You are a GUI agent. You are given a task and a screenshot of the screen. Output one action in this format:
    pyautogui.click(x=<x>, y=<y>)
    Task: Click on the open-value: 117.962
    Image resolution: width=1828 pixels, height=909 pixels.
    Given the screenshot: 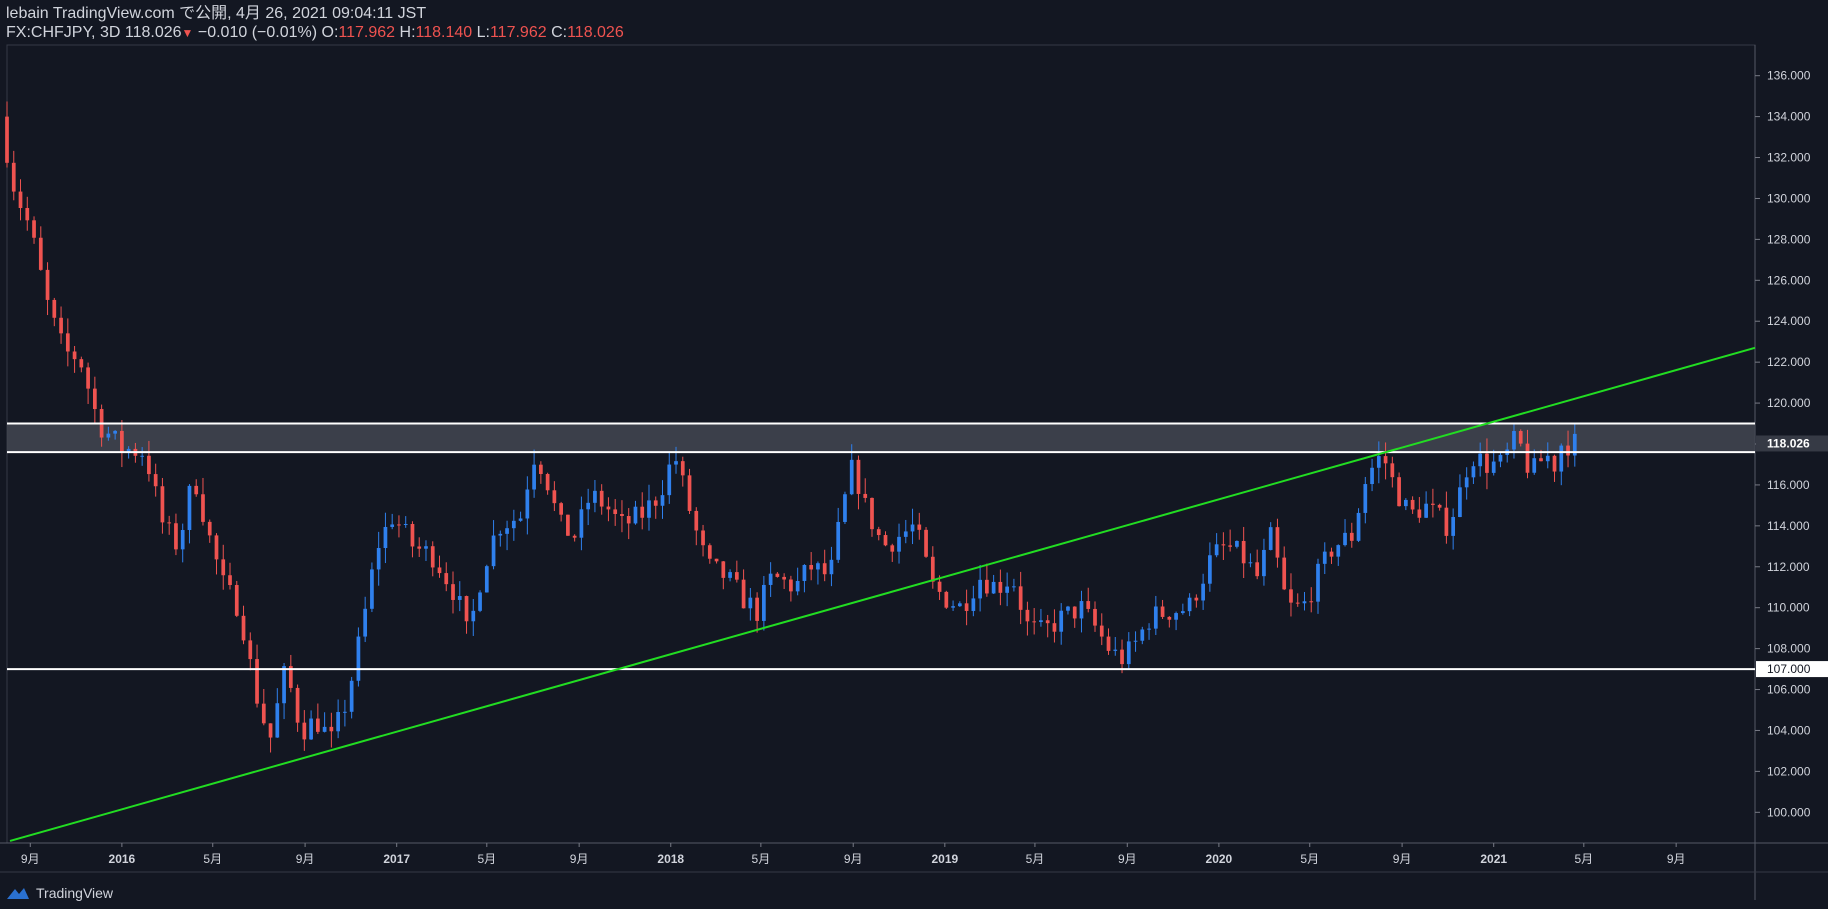 What is the action you would take?
    pyautogui.click(x=367, y=32)
    